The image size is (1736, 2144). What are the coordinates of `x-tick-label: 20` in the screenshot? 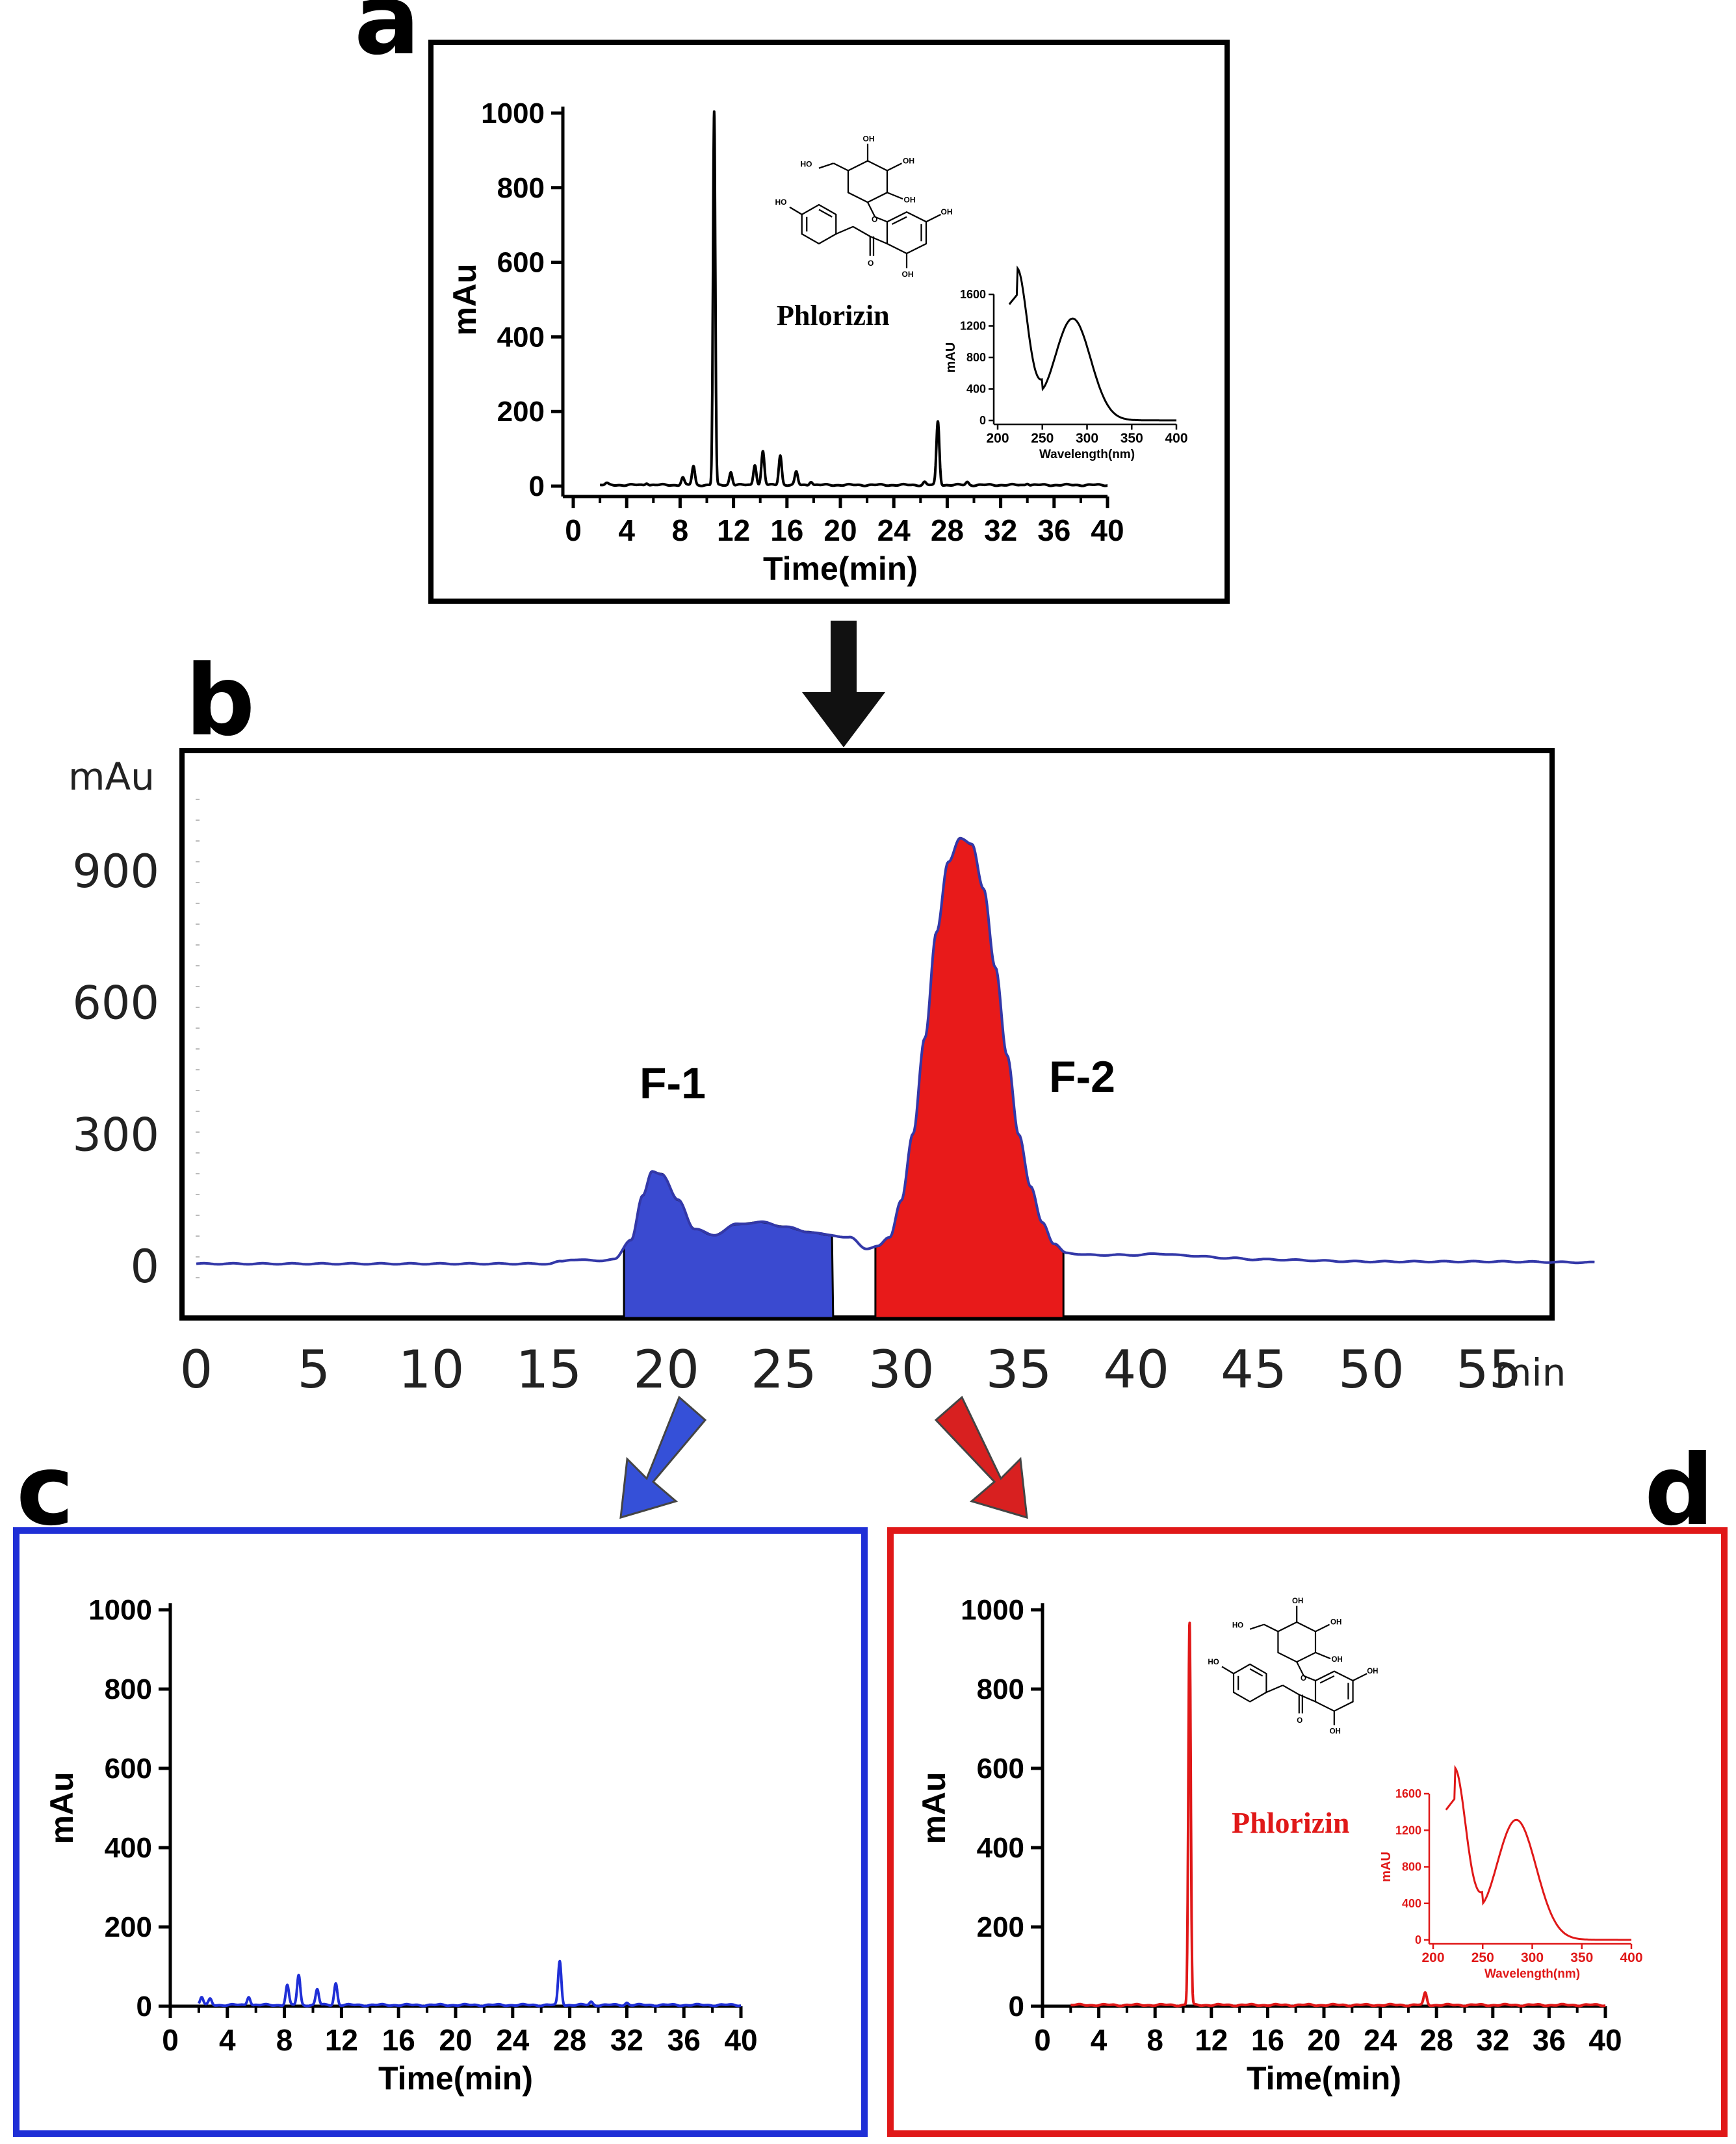 It's located at (455, 2040).